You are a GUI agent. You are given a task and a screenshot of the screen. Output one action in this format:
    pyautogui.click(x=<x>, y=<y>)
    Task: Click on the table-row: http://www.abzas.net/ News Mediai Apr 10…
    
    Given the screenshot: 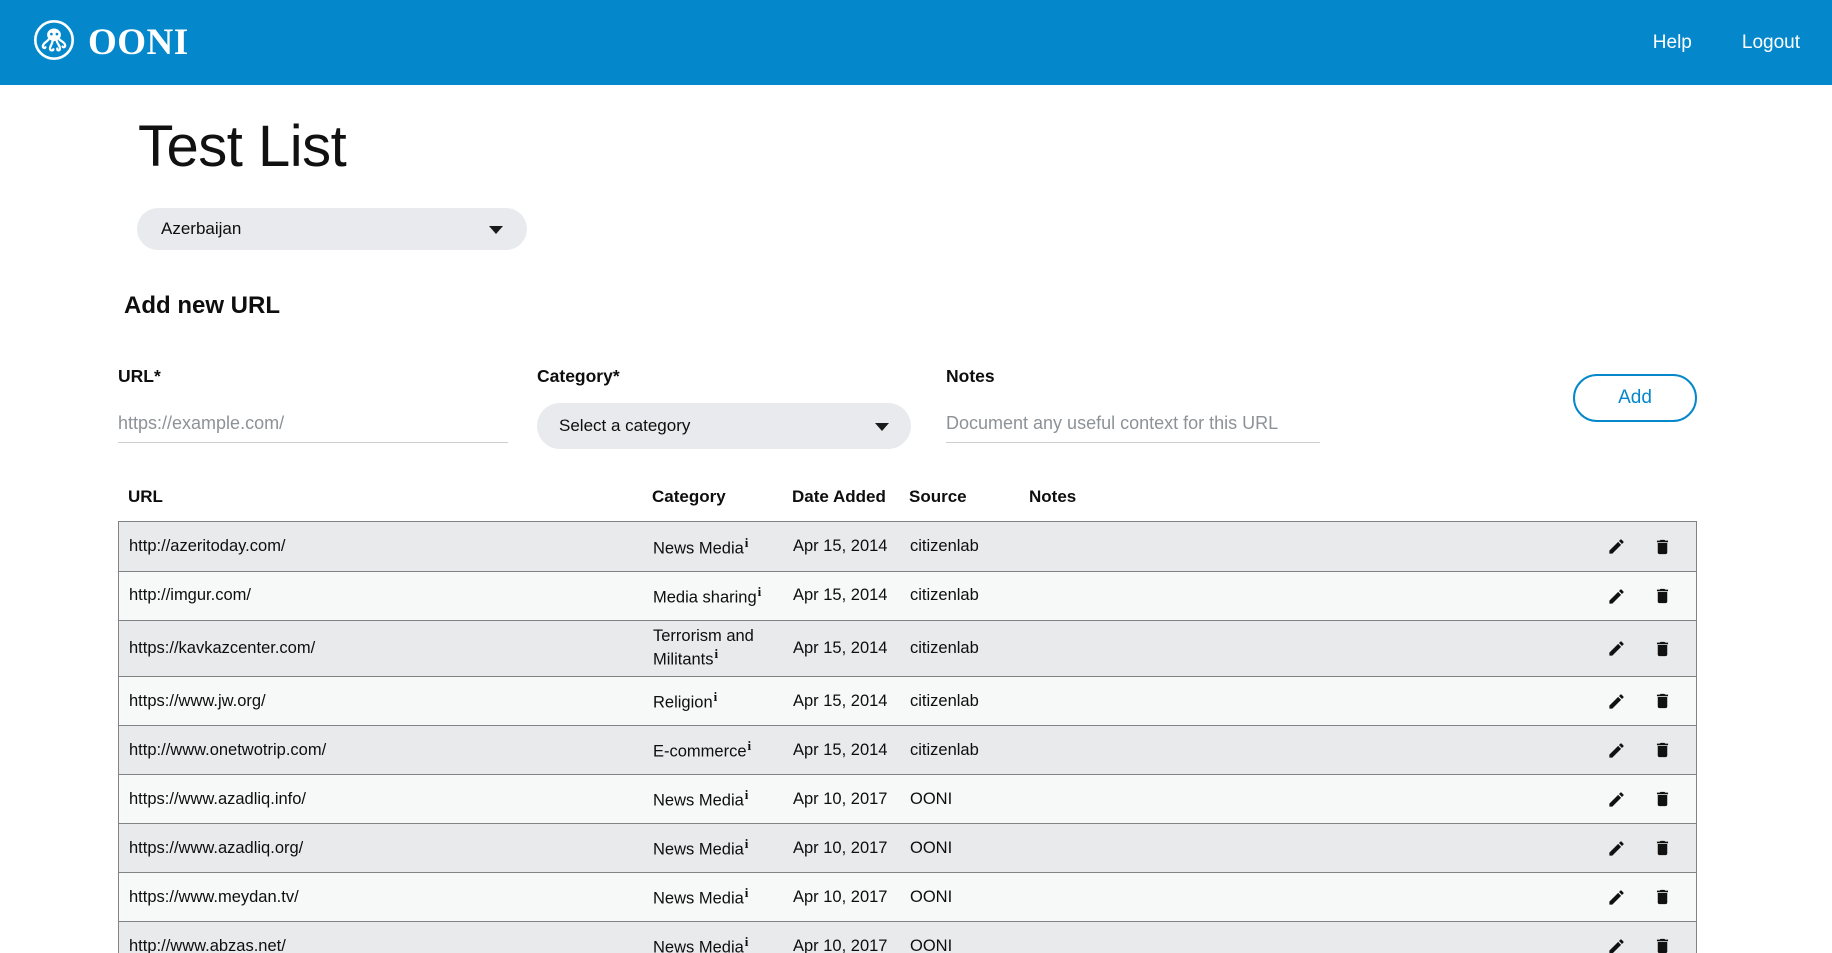 What is the action you would take?
    pyautogui.click(x=907, y=937)
    